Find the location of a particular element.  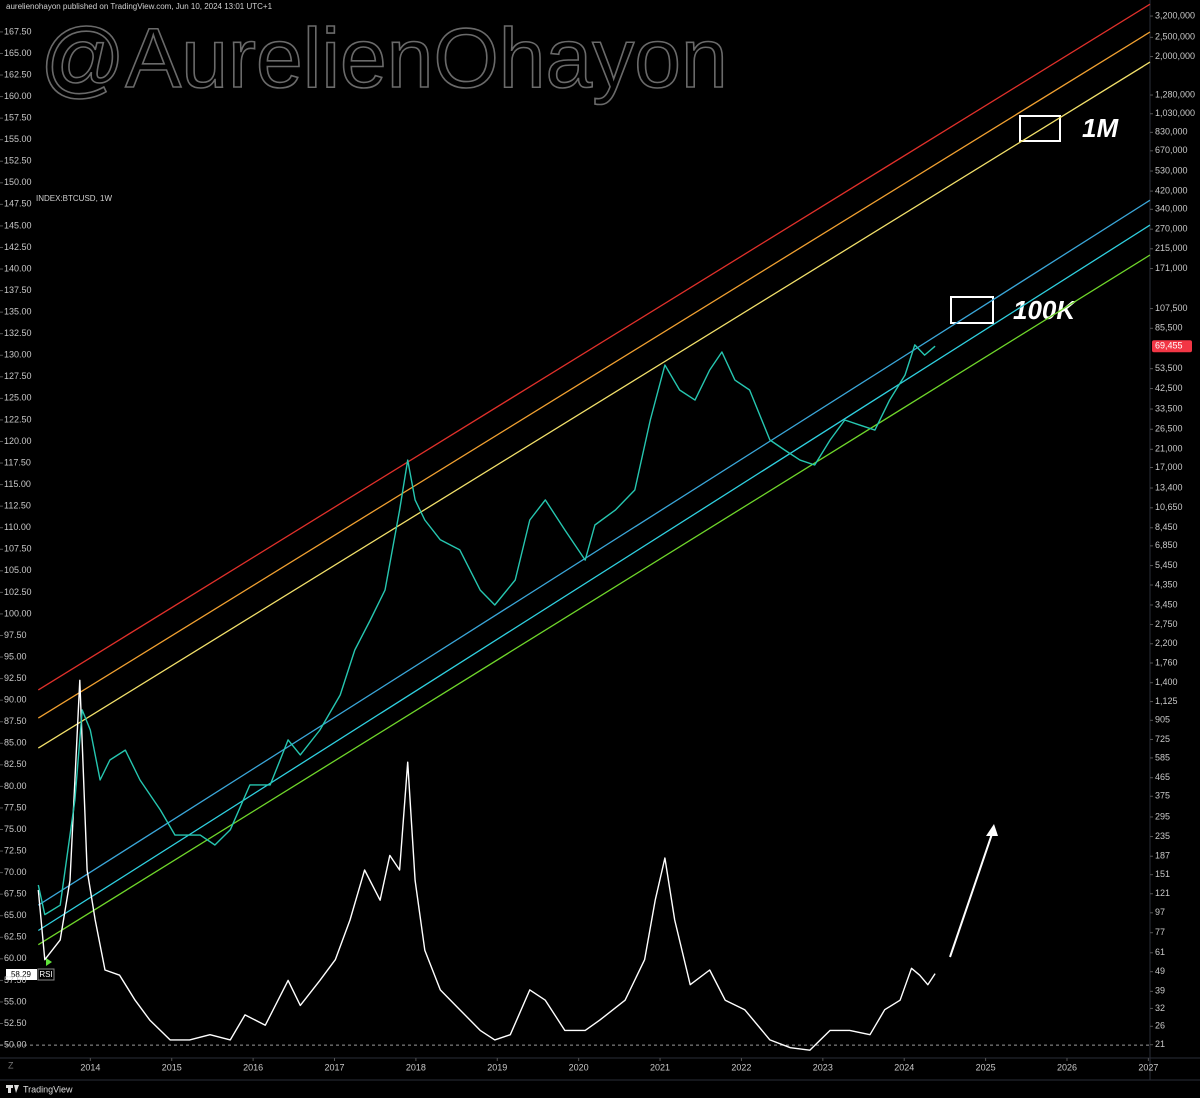

y-tick-label: 65.00 is located at coordinates (15, 915).